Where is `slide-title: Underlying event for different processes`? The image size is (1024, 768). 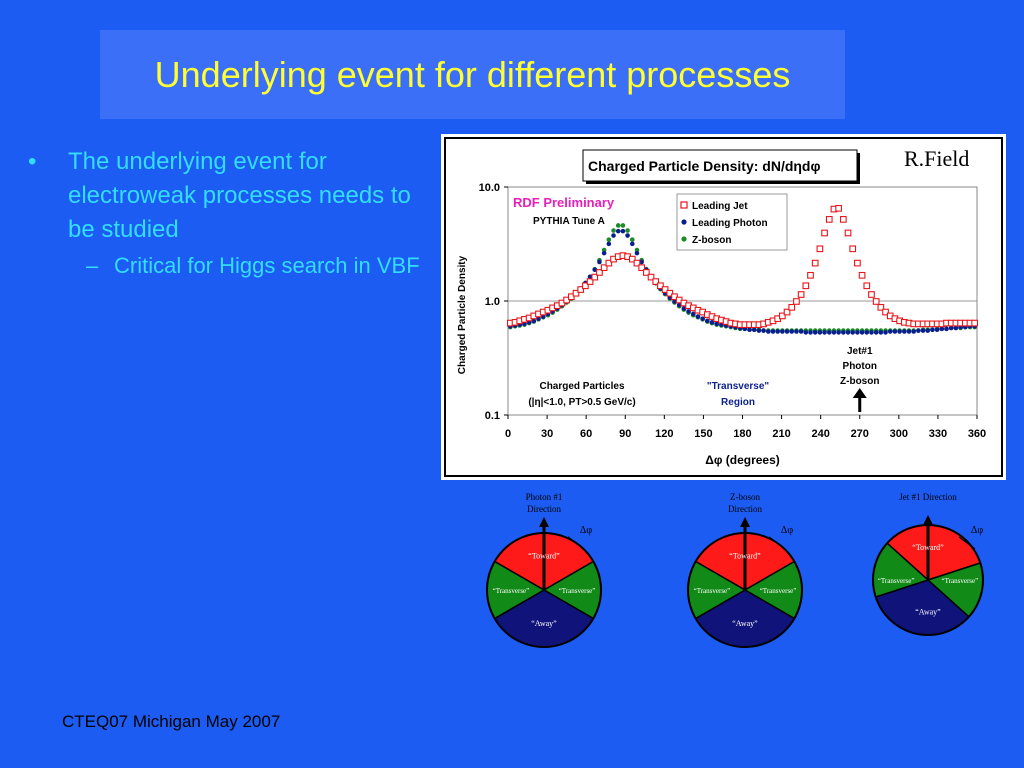 slide-title: Underlying event for different processes is located at coordinates (472, 74).